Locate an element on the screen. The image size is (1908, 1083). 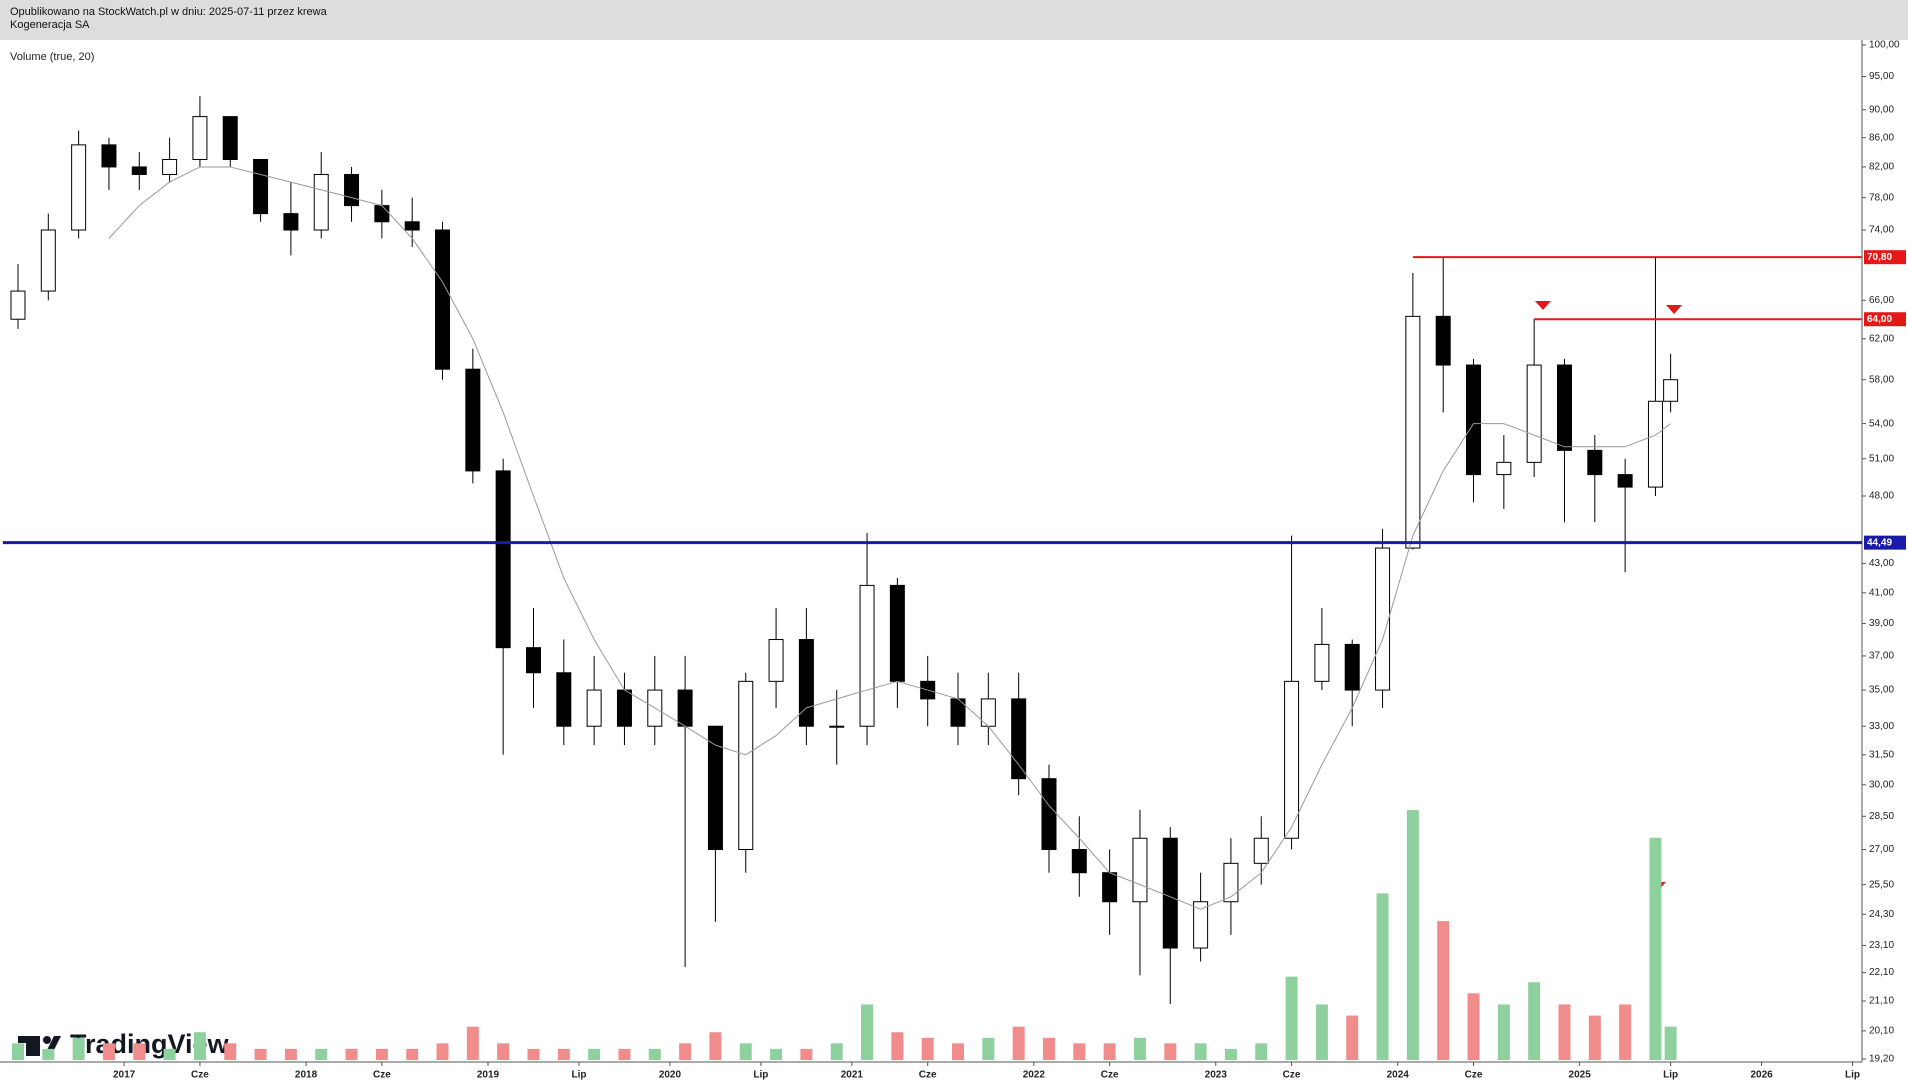
y-tick-label: 74,00 is located at coordinates (1881, 230).